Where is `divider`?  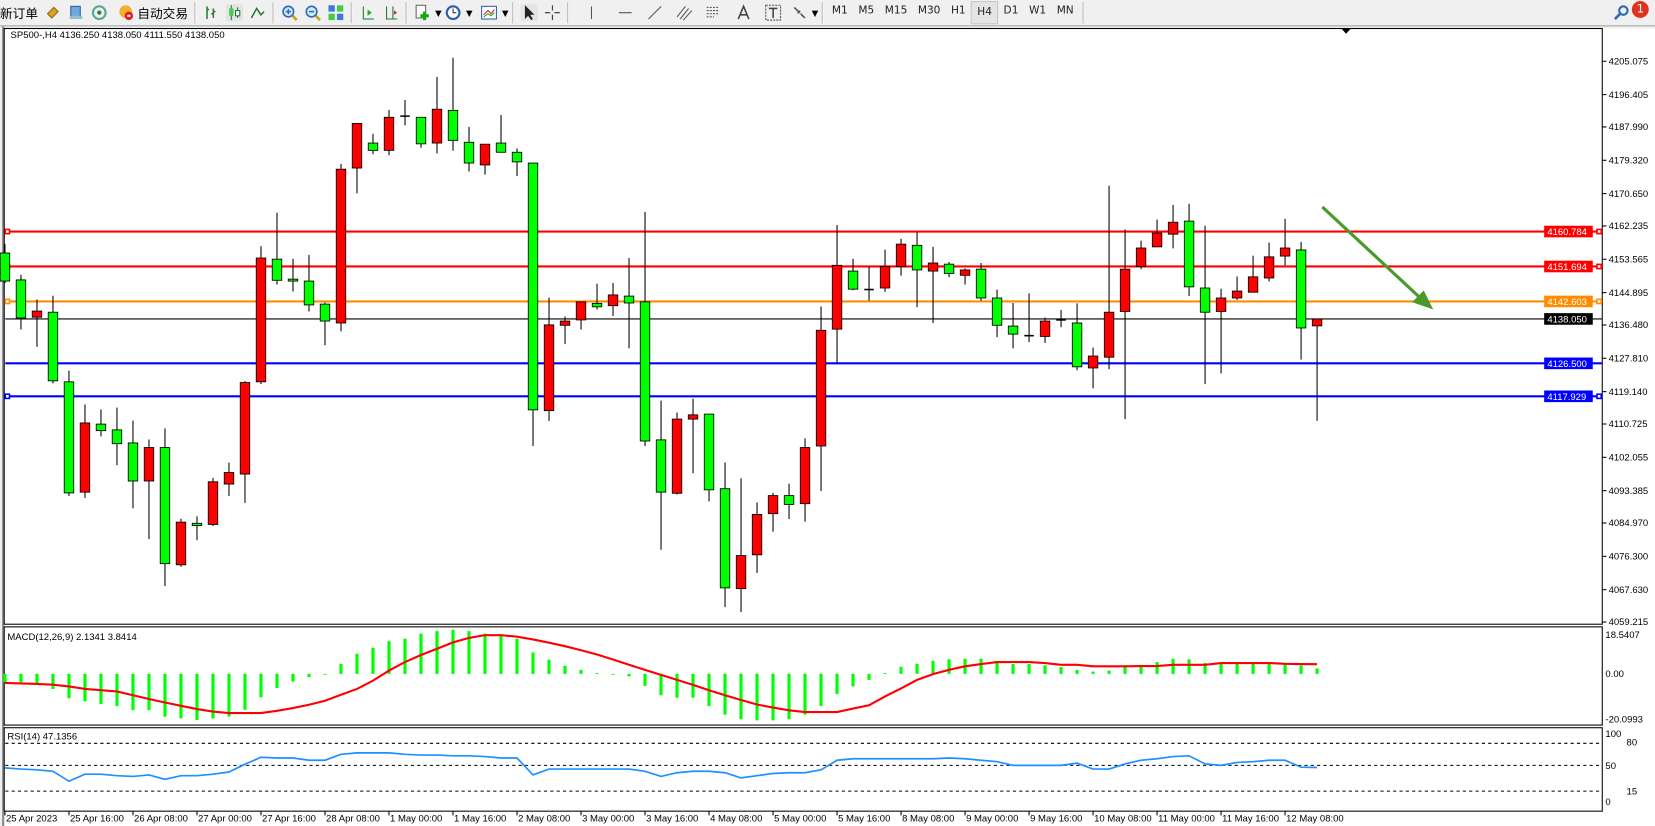 divider is located at coordinates (351, 13).